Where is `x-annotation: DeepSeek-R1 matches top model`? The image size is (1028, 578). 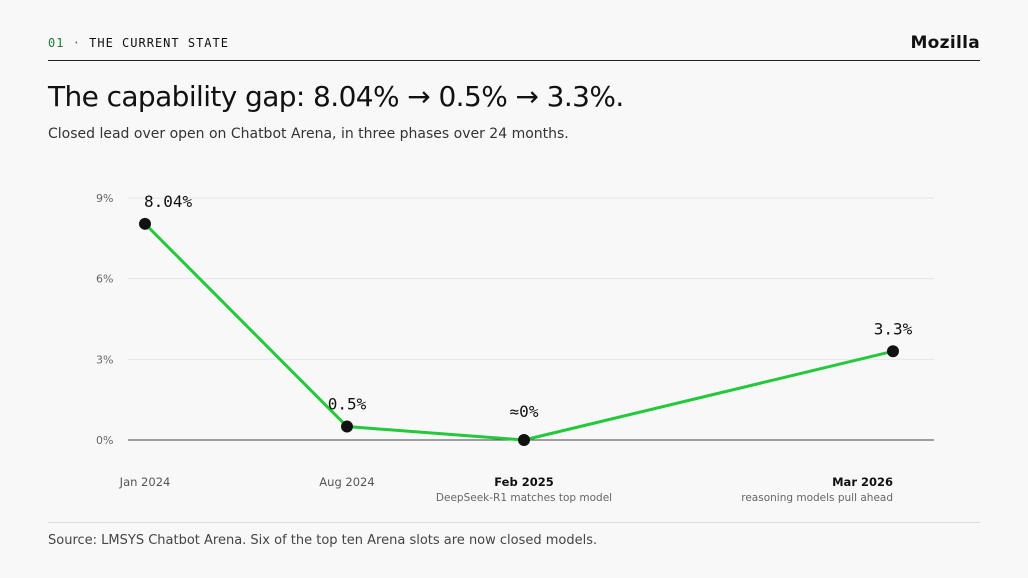
x-annotation: DeepSeek-R1 matches top model is located at coordinates (524, 498).